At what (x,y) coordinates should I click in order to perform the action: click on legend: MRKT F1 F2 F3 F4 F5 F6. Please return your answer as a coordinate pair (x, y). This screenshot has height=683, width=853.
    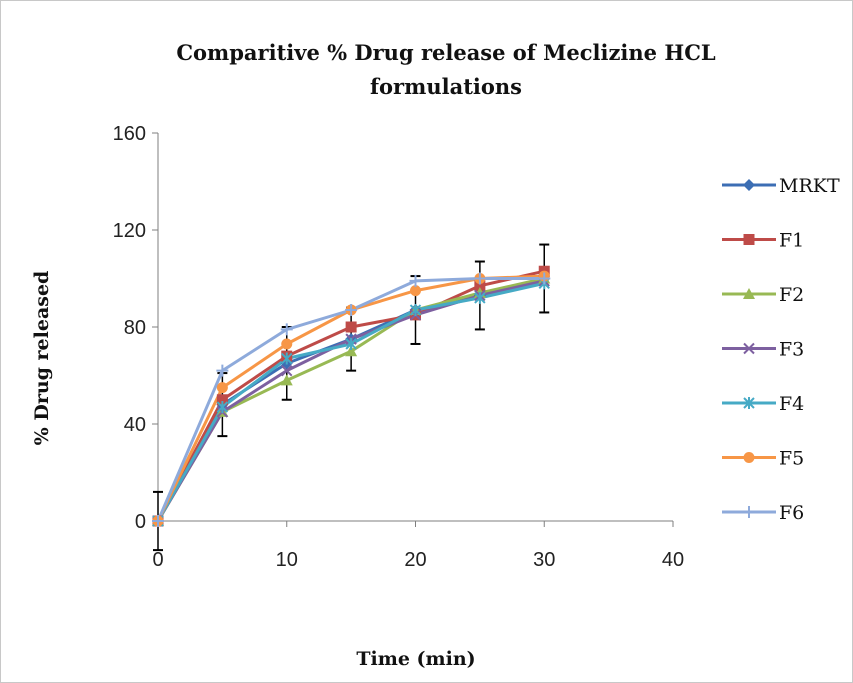
    Looking at the image, I should click on (781, 349).